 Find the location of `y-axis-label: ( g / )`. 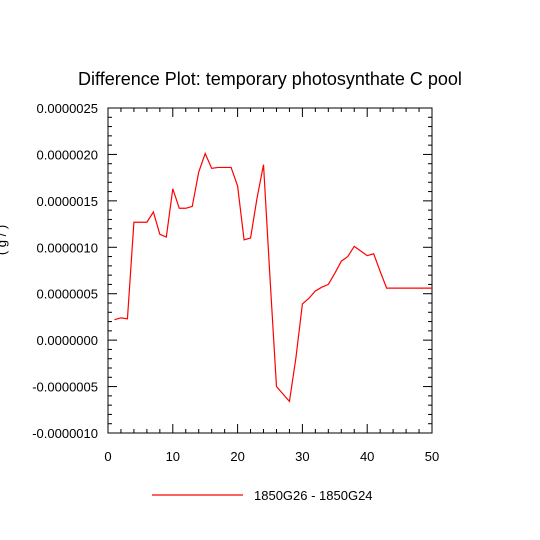

y-axis-label: ( g / ) is located at coordinates (4, 240).